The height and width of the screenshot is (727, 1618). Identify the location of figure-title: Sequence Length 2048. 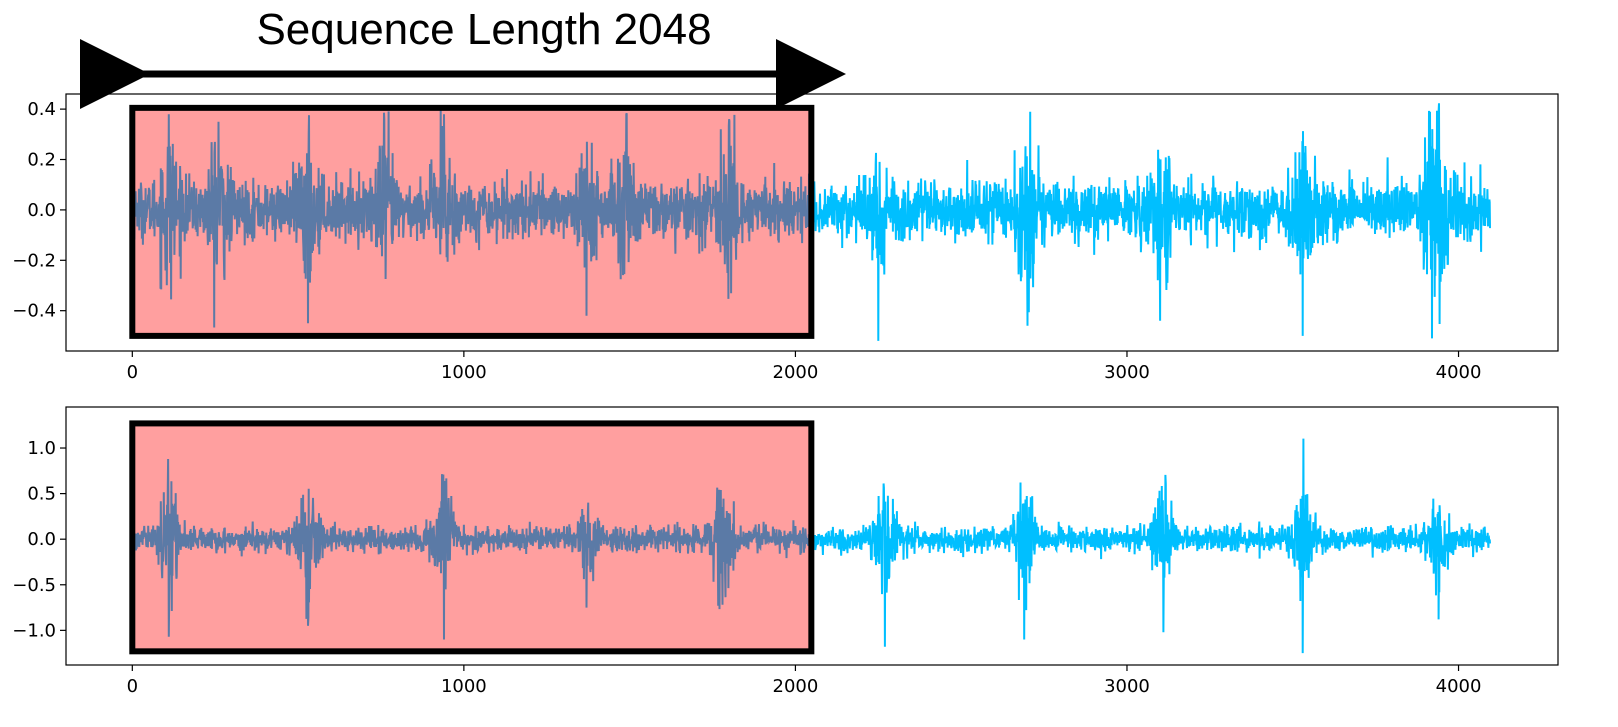
(483, 29).